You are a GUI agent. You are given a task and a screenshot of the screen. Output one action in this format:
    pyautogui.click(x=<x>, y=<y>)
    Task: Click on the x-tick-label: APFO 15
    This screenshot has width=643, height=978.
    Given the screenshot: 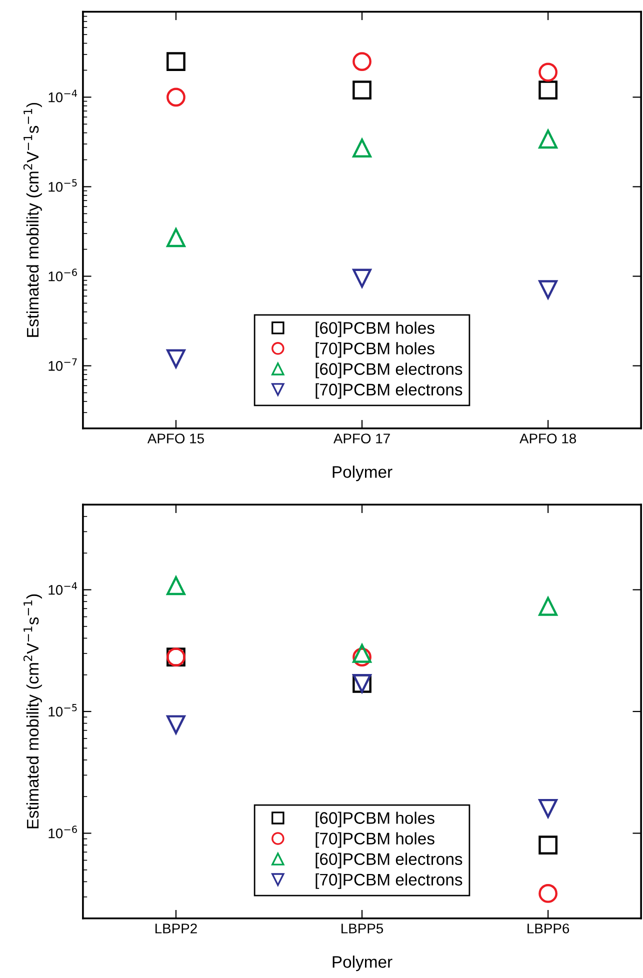 What is the action you would take?
    pyautogui.click(x=175, y=439)
    